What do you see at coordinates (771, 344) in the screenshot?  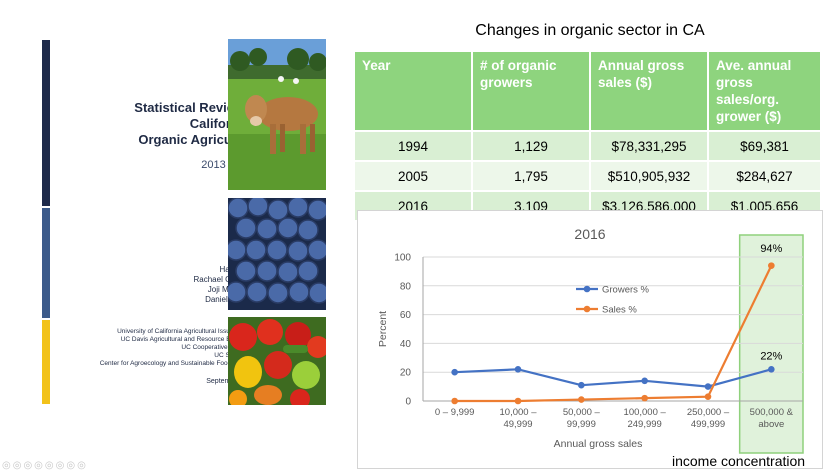 I see `highlight-box` at bounding box center [771, 344].